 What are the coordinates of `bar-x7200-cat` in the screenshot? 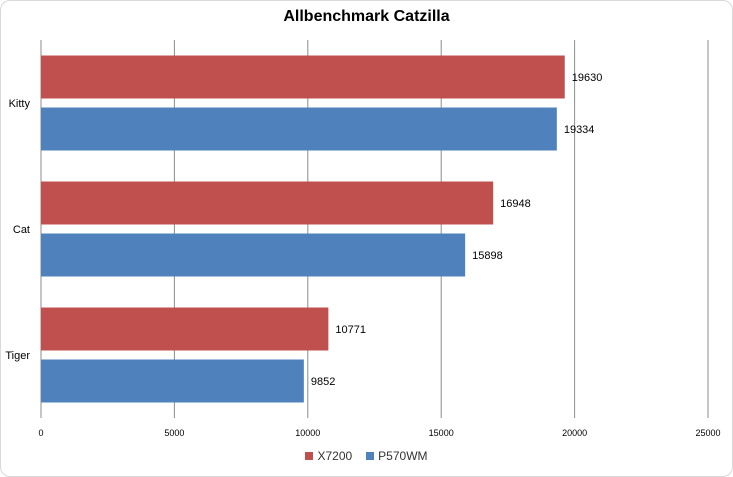 It's located at (267, 203).